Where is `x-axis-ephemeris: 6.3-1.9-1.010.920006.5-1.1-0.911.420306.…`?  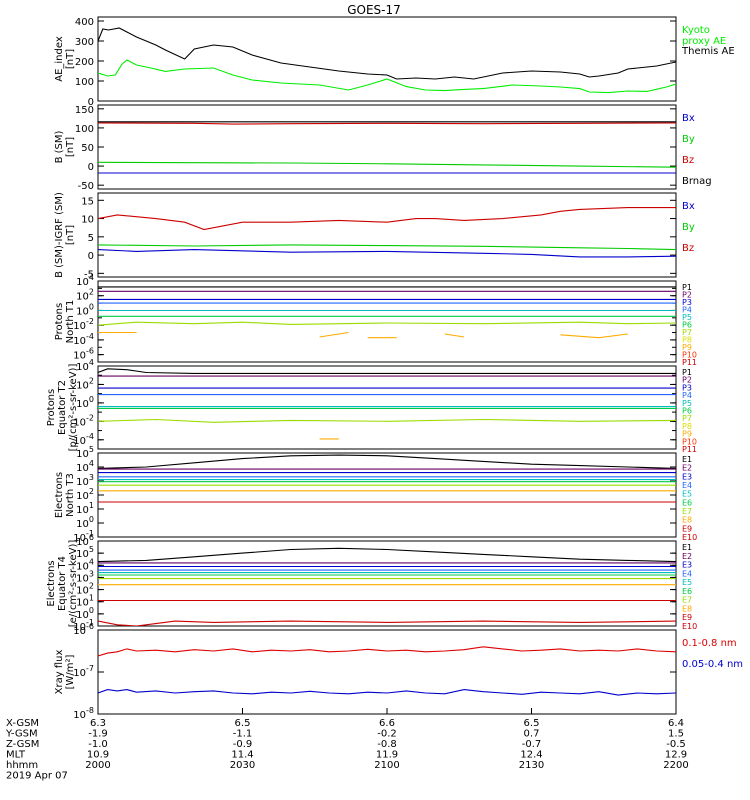 x-axis-ephemeris: 6.3-1.9-1.010.920006.5-1.1-0.911.420306.… is located at coordinates (347, 745).